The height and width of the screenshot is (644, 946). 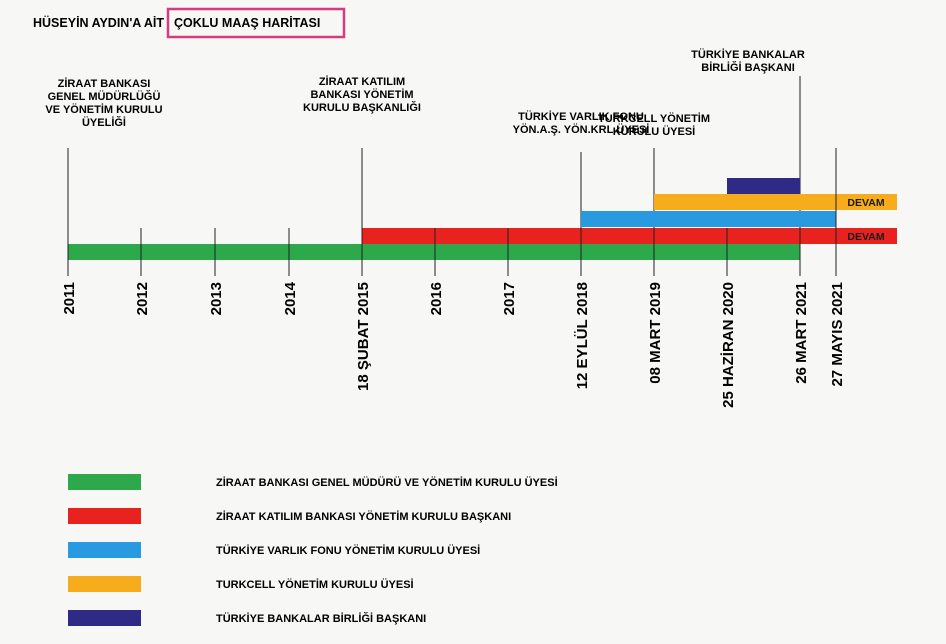 What do you see at coordinates (104, 482) in the screenshot?
I see `legend-swatch-green` at bounding box center [104, 482].